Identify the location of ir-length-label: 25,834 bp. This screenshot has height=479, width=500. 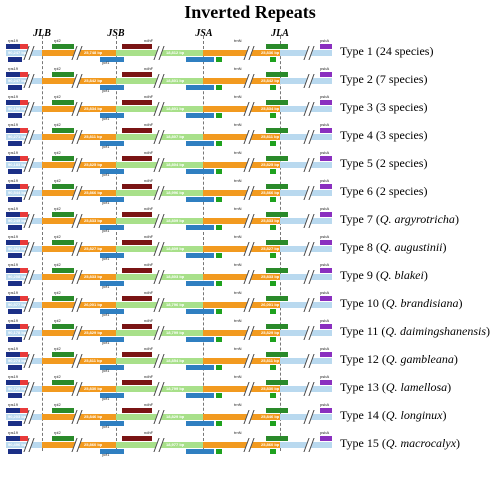
(93, 108).